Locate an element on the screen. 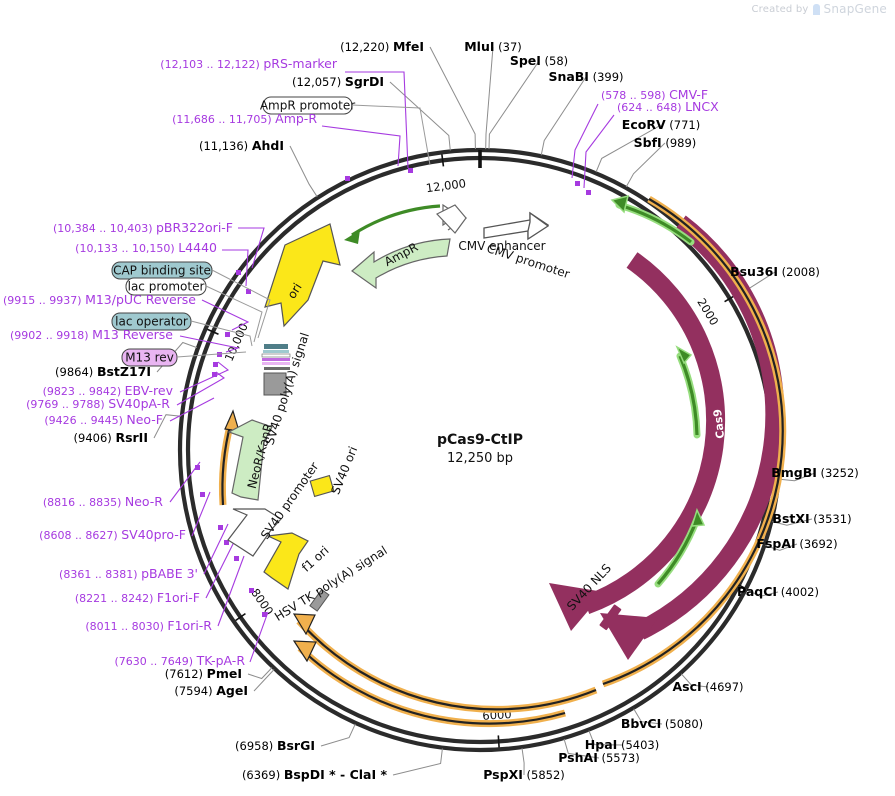 This screenshot has height=796, width=895. enzyme-label: (11,136) AhdI is located at coordinates (241, 145).